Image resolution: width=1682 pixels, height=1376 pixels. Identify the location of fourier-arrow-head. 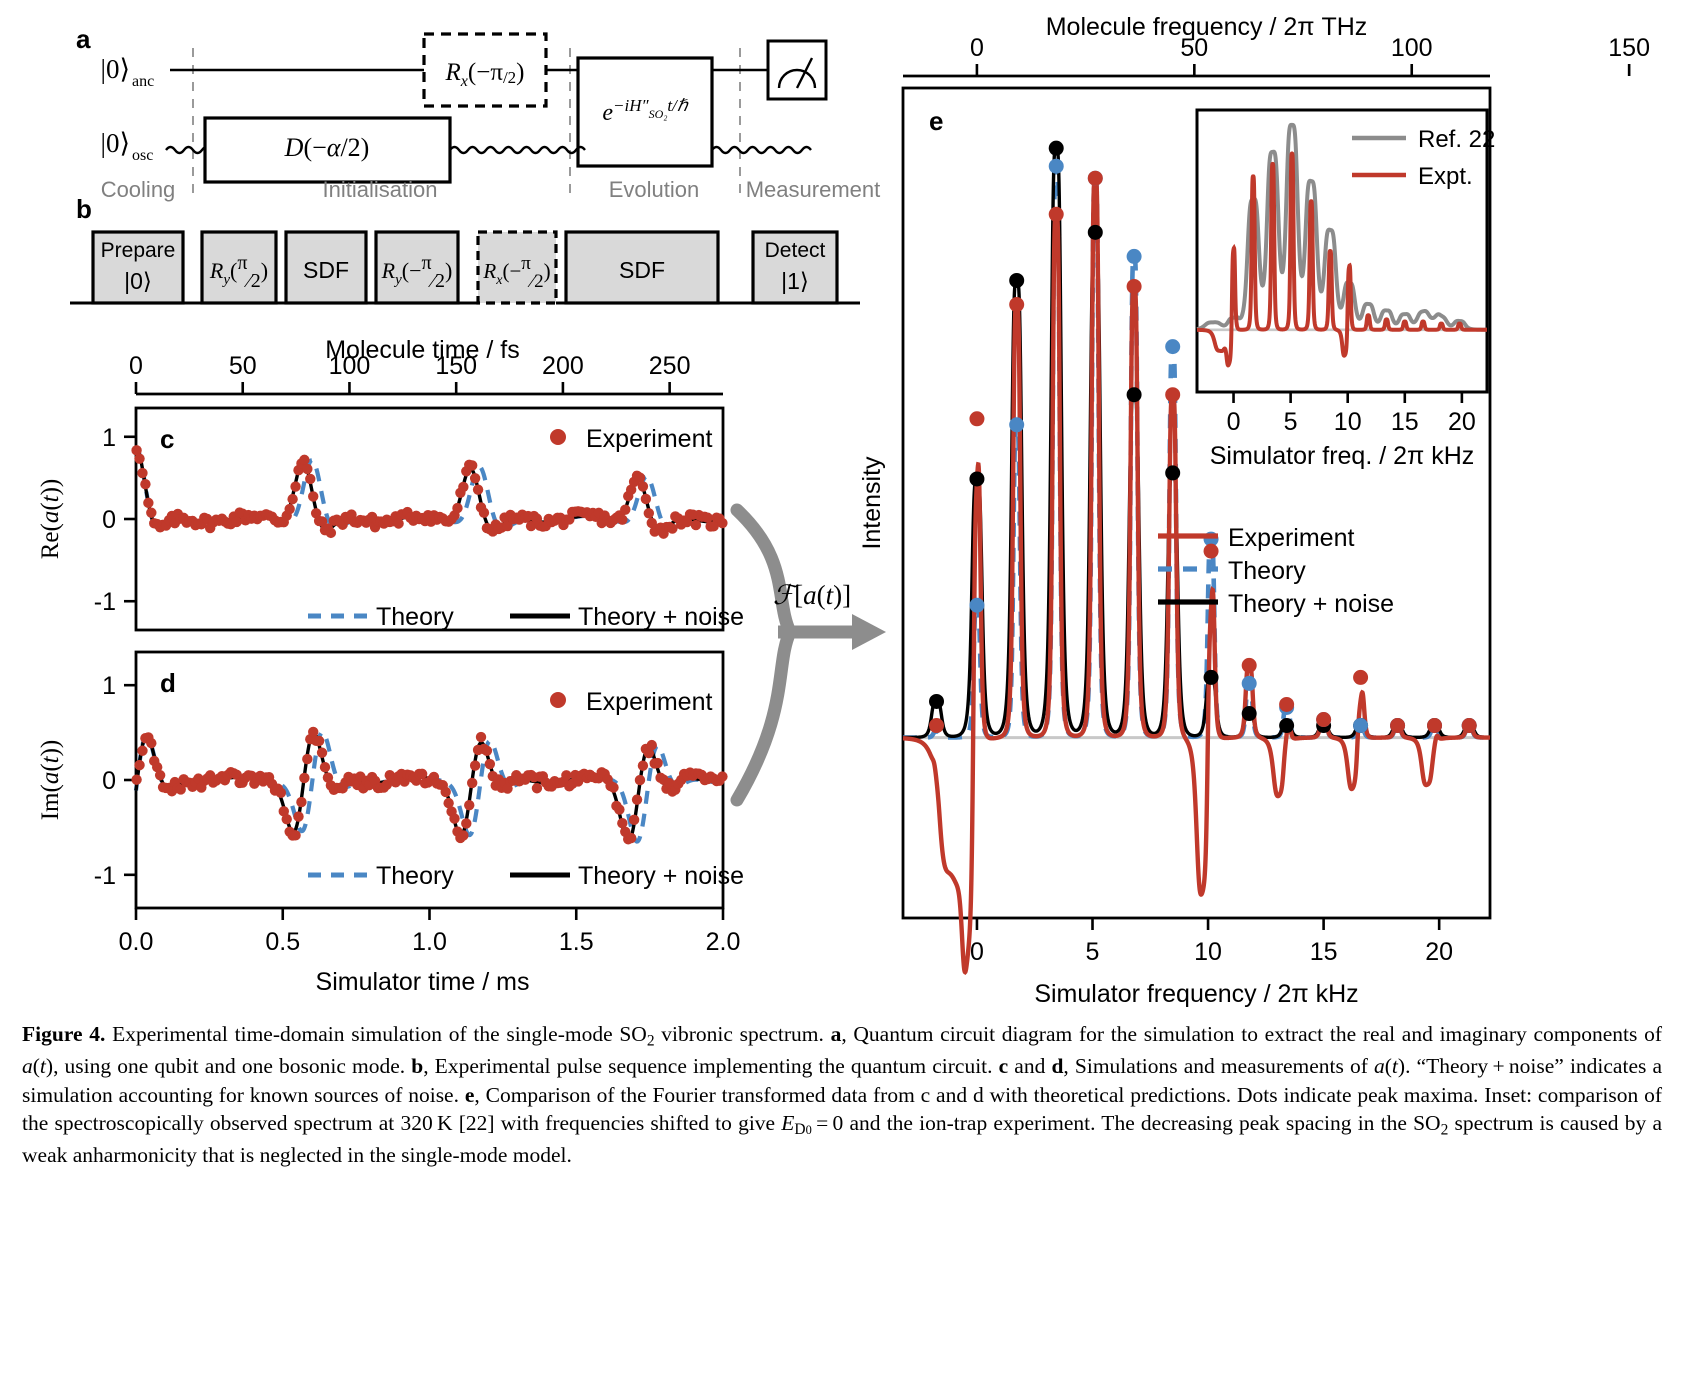
(869, 632).